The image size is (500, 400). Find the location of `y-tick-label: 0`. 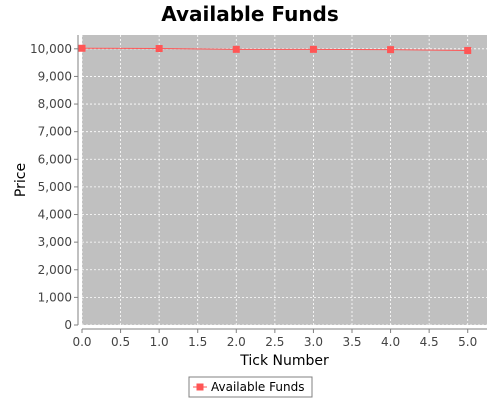

y-tick-label: 0 is located at coordinates (68, 325).